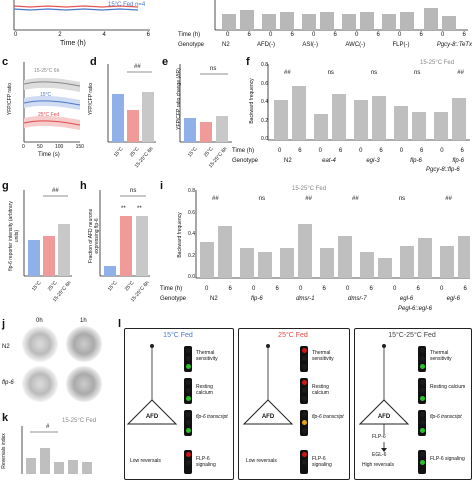  Describe the element at coordinates (379, 455) in the screenshot. I see `signal-label: EGL-6` at that location.